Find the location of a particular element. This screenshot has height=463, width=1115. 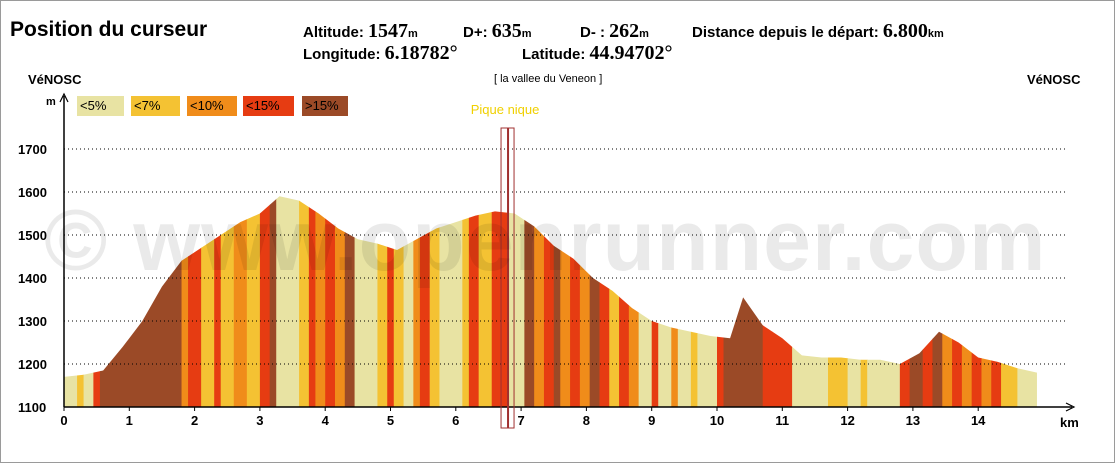

y-tick-label: 1400 is located at coordinates (32, 278).